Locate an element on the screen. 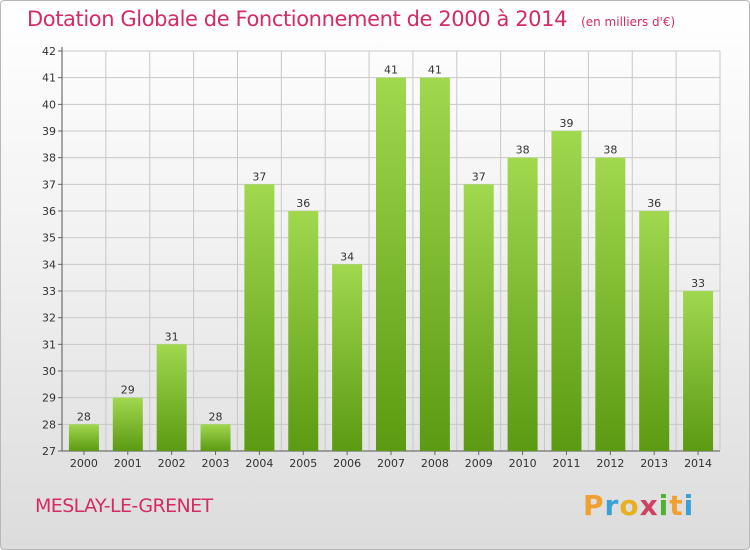 The width and height of the screenshot is (750, 550). y-tick-label-27: 27 is located at coordinates (49, 451).